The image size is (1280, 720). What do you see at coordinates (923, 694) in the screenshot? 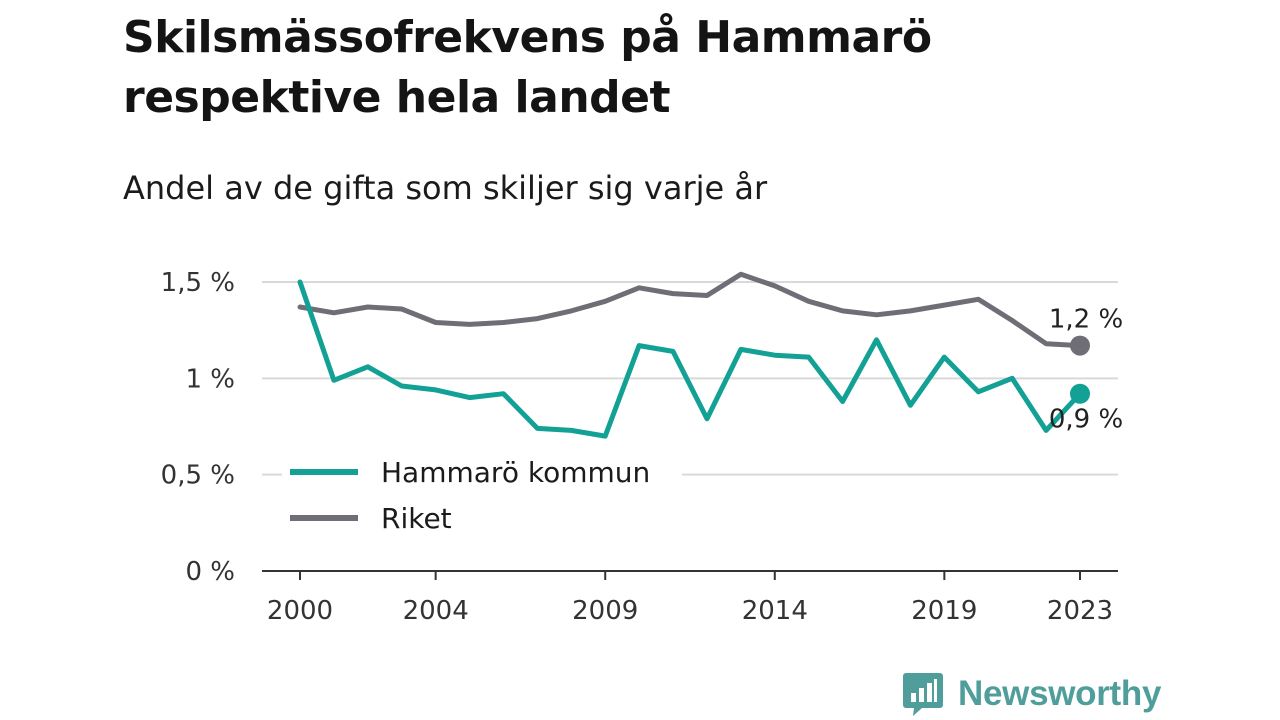
I see `newsworthy-logo-icon` at bounding box center [923, 694].